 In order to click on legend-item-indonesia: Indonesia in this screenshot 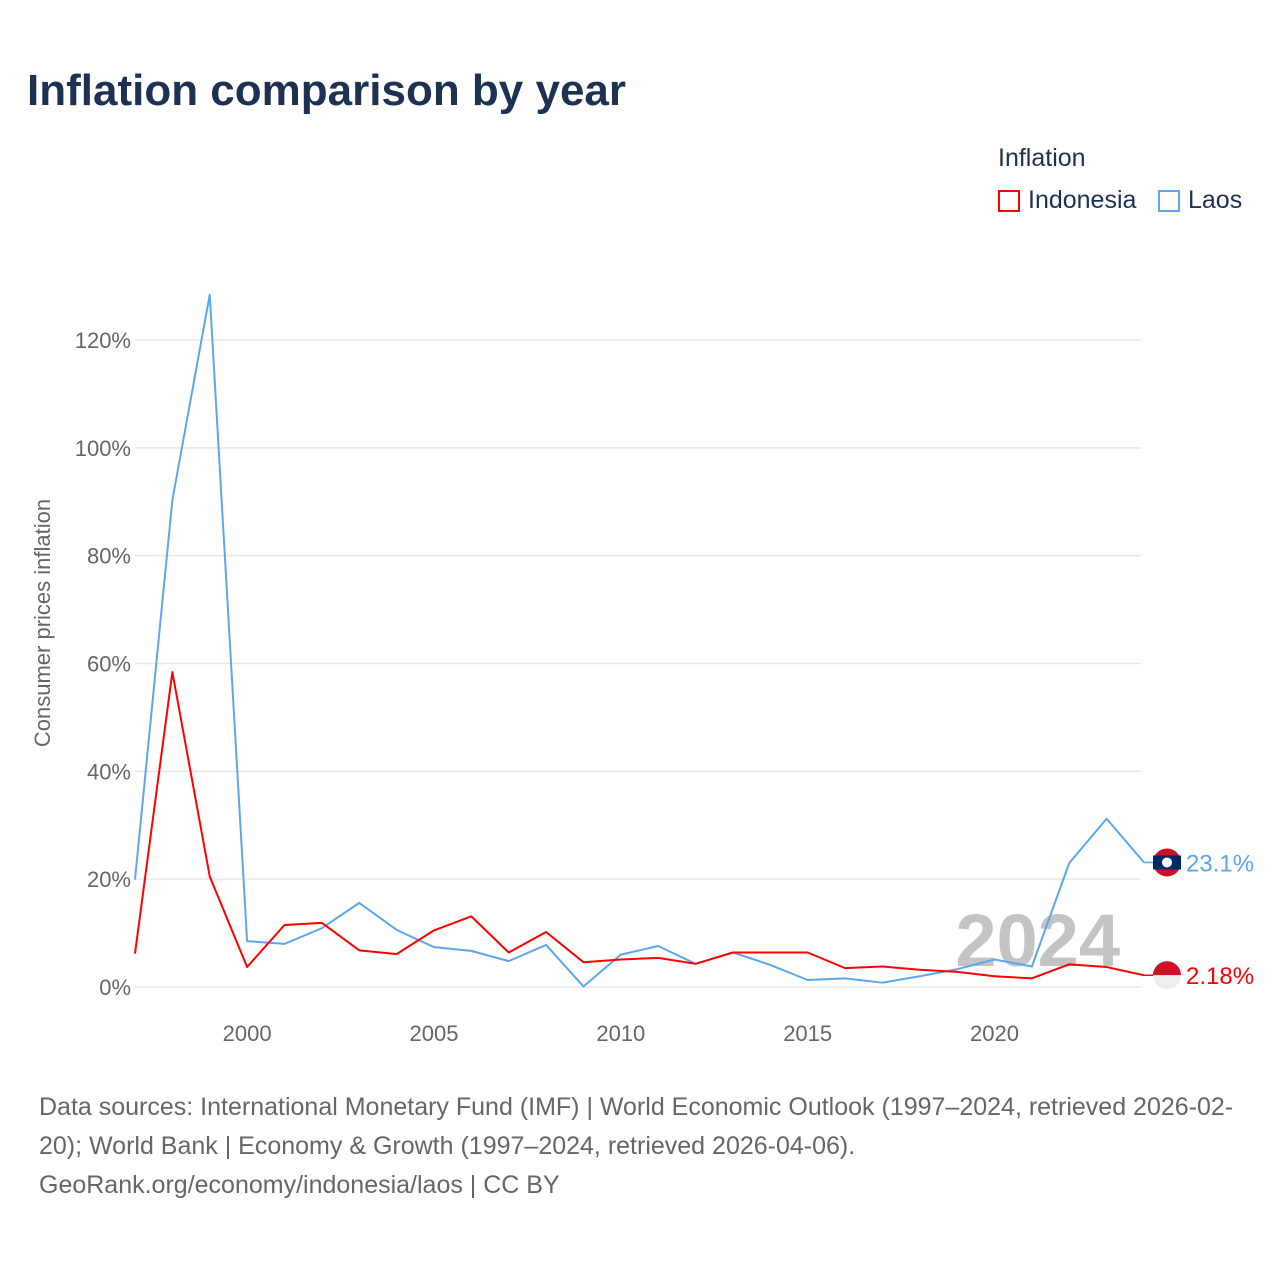, I will do `click(1067, 200)`.